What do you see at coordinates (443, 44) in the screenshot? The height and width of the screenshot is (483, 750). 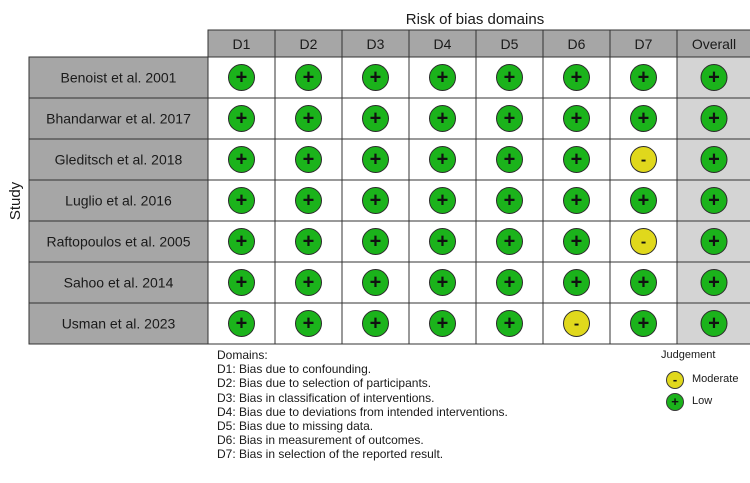 I see `domain-header-label: D4` at bounding box center [443, 44].